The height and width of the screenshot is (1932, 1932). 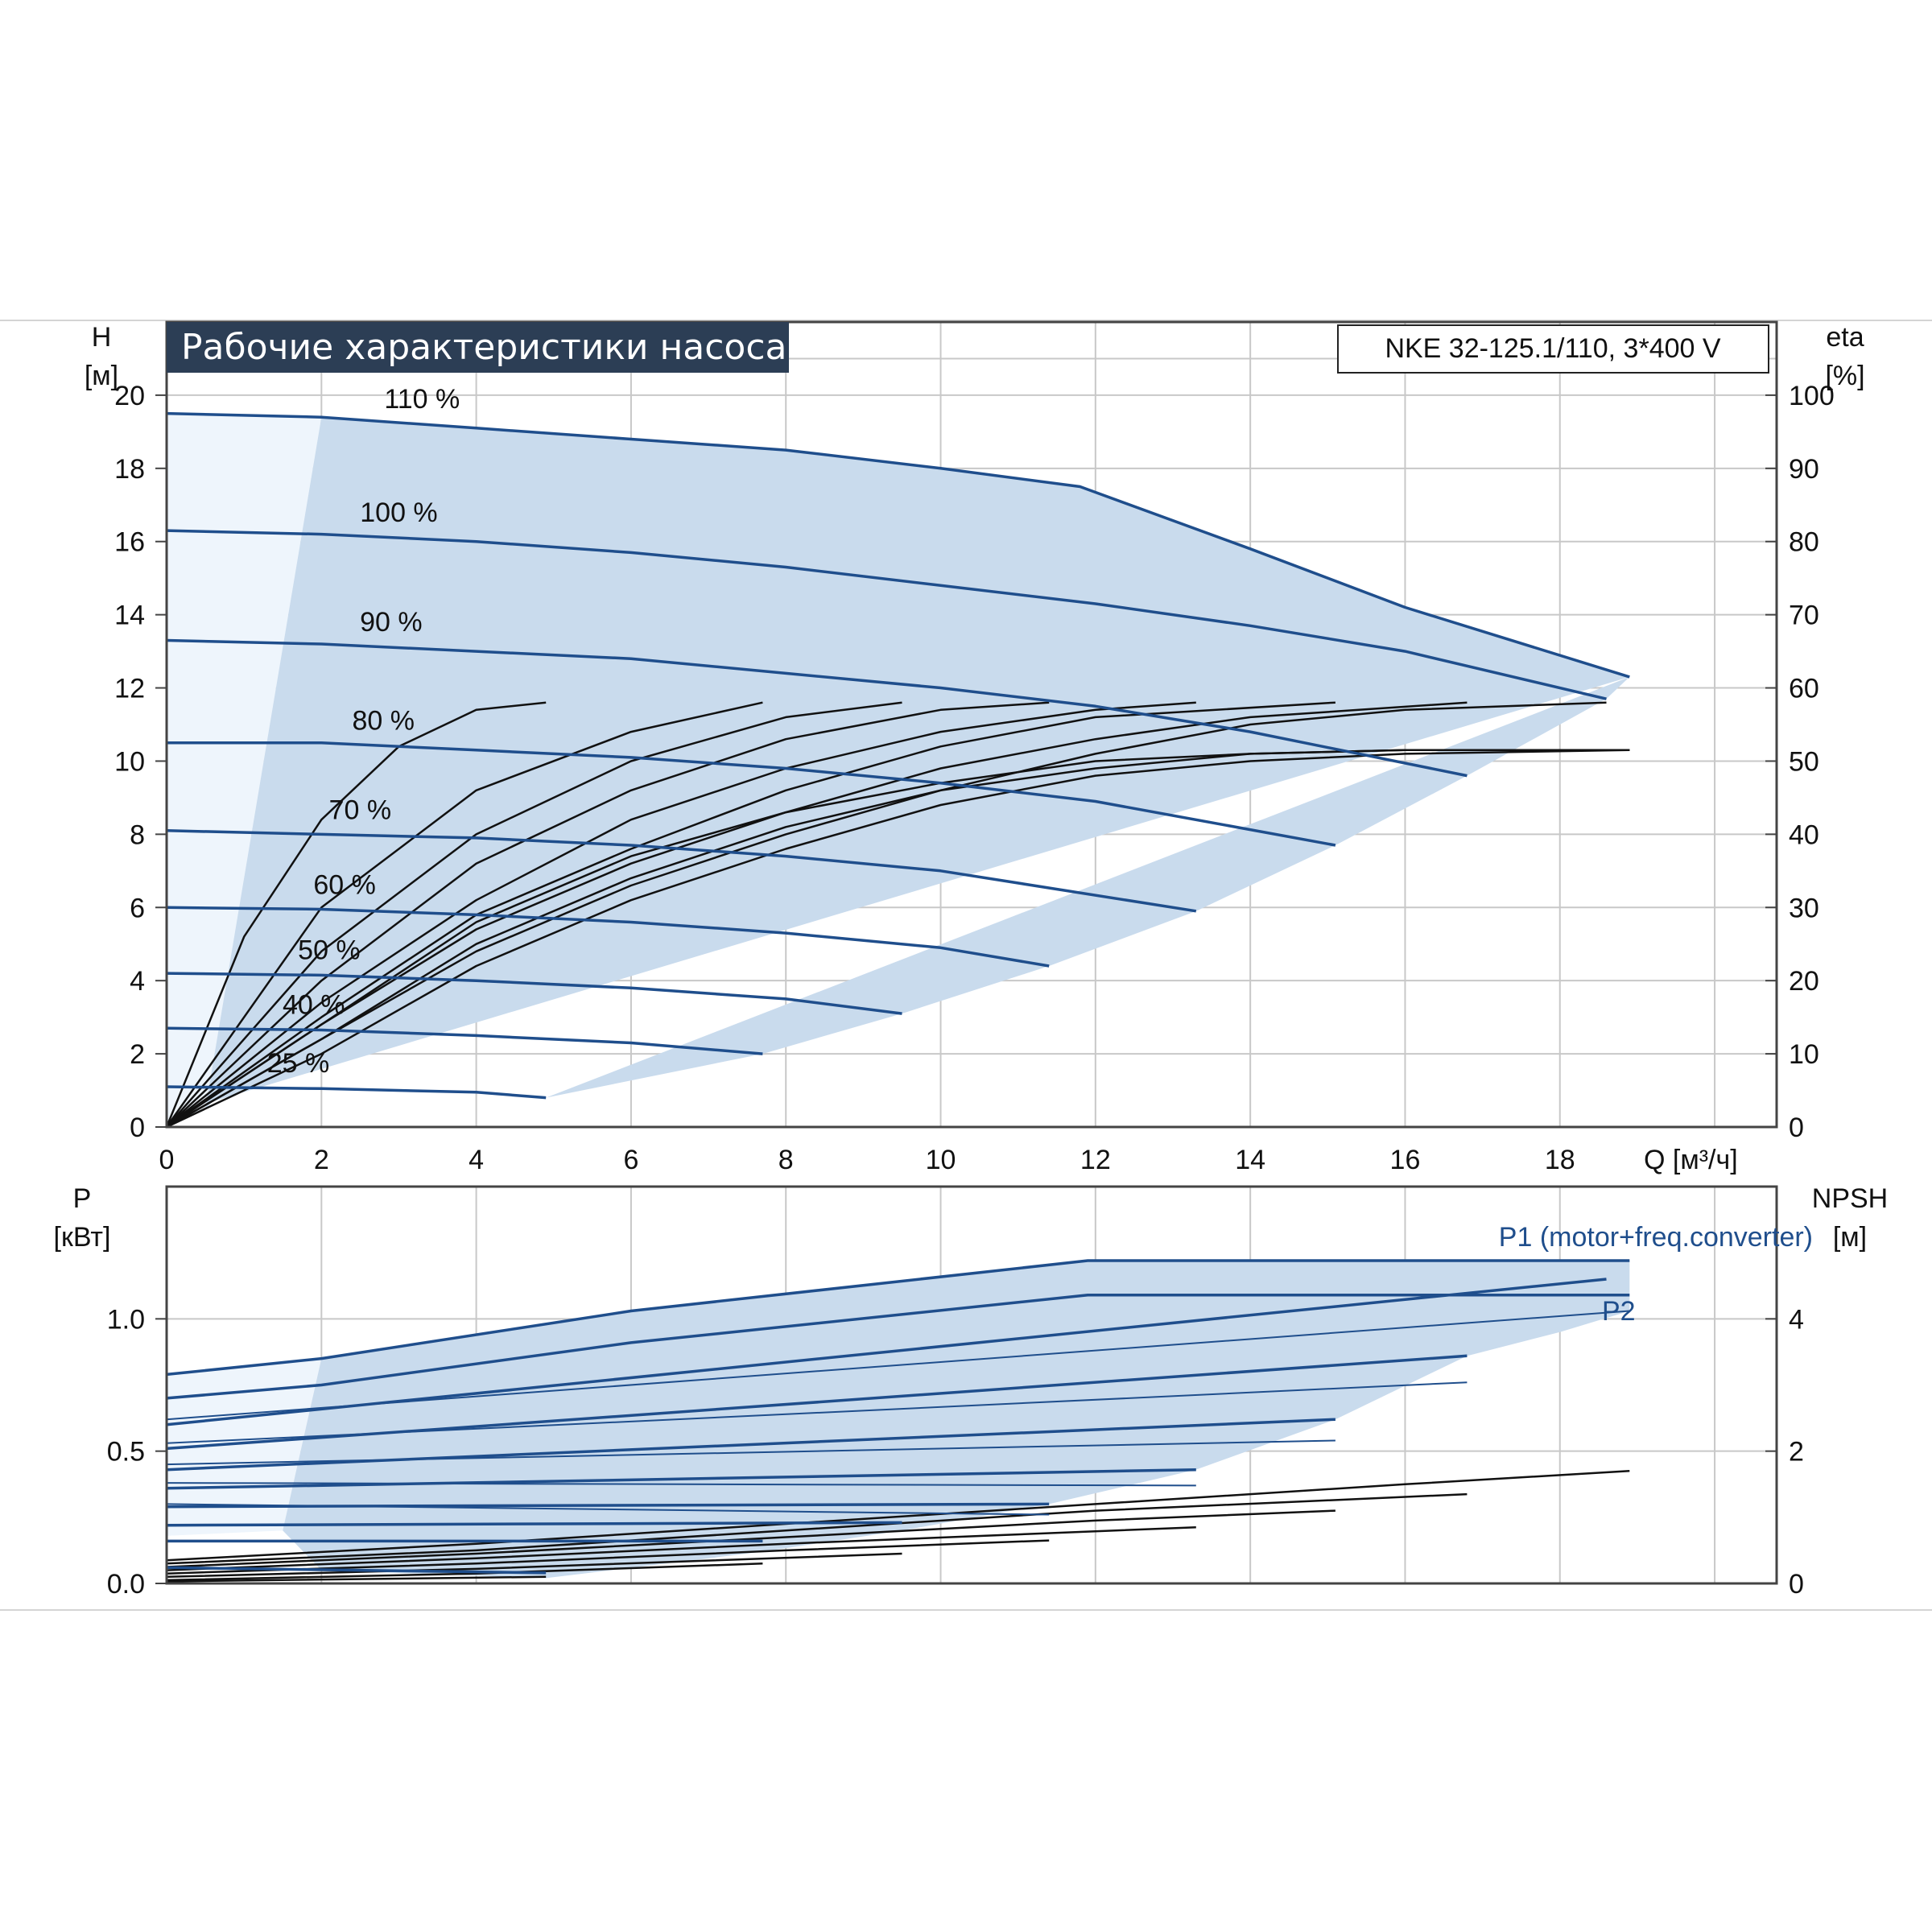 I want to click on head-curve-label: 60 %, so click(x=344, y=885).